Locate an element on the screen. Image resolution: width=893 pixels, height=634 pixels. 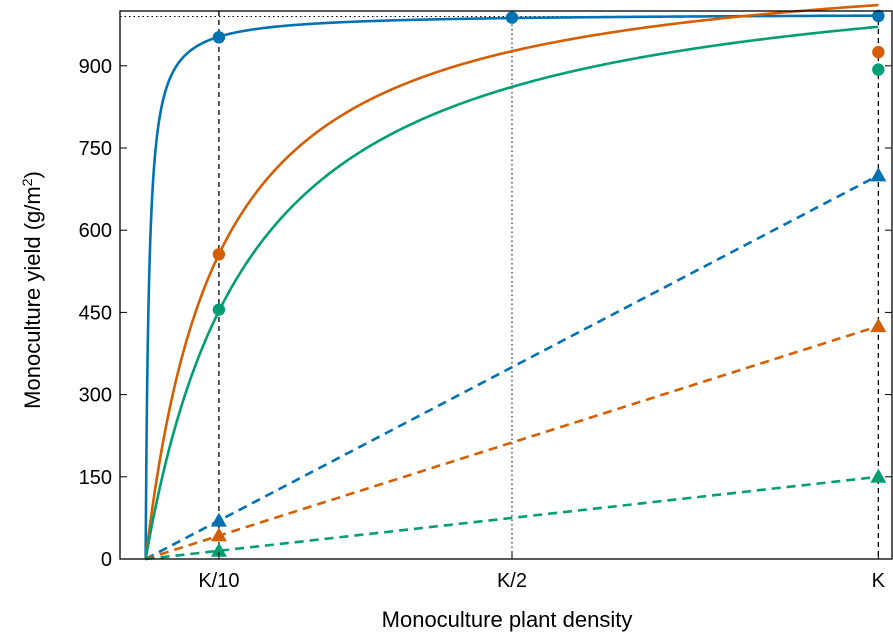
series-line is located at coordinates (512, 518).